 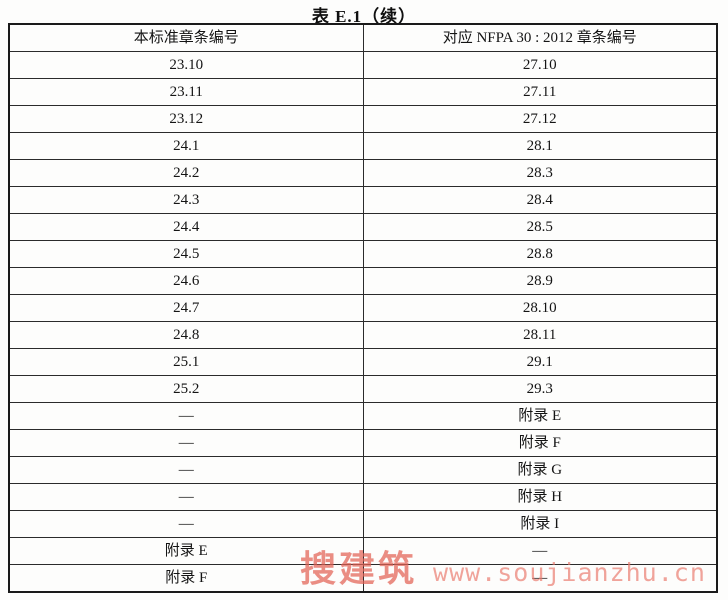 What do you see at coordinates (540, 281) in the screenshot?
I see `cell-nfpa-clause: 28.9` at bounding box center [540, 281].